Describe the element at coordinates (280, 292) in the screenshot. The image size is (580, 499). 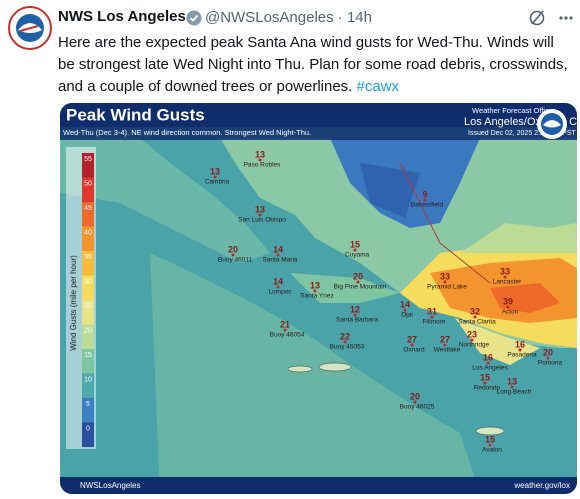
I see `place-name: Lompoc` at that location.